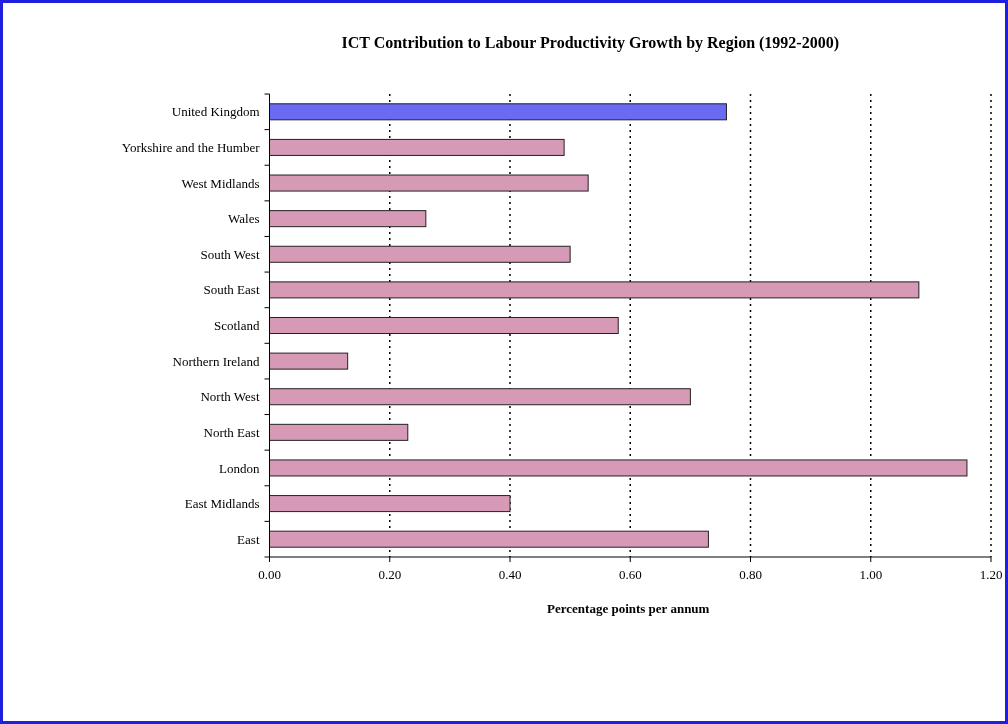 Image resolution: width=1008 pixels, height=724 pixels. I want to click on x-tick-label: 0.20, so click(390, 574).